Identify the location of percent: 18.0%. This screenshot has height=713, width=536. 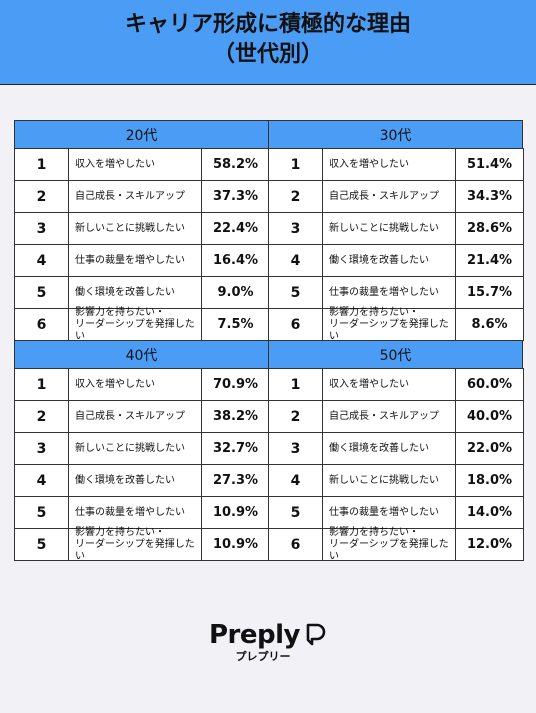
(489, 480).